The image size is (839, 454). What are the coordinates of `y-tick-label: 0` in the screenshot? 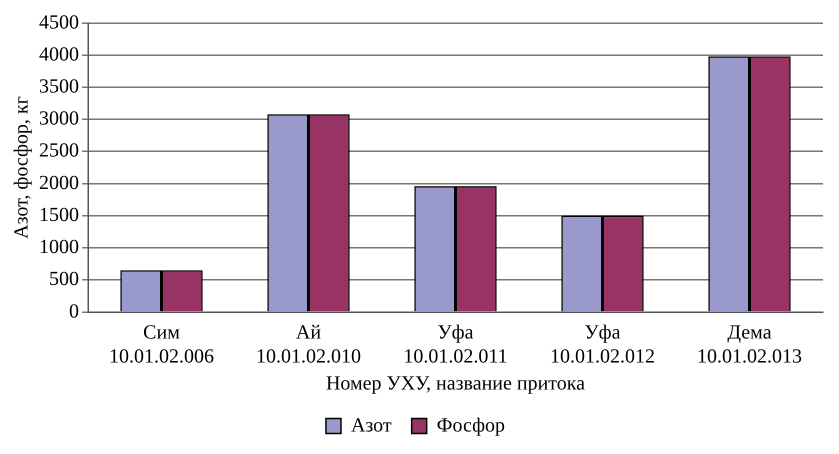 It's located at (74, 311).